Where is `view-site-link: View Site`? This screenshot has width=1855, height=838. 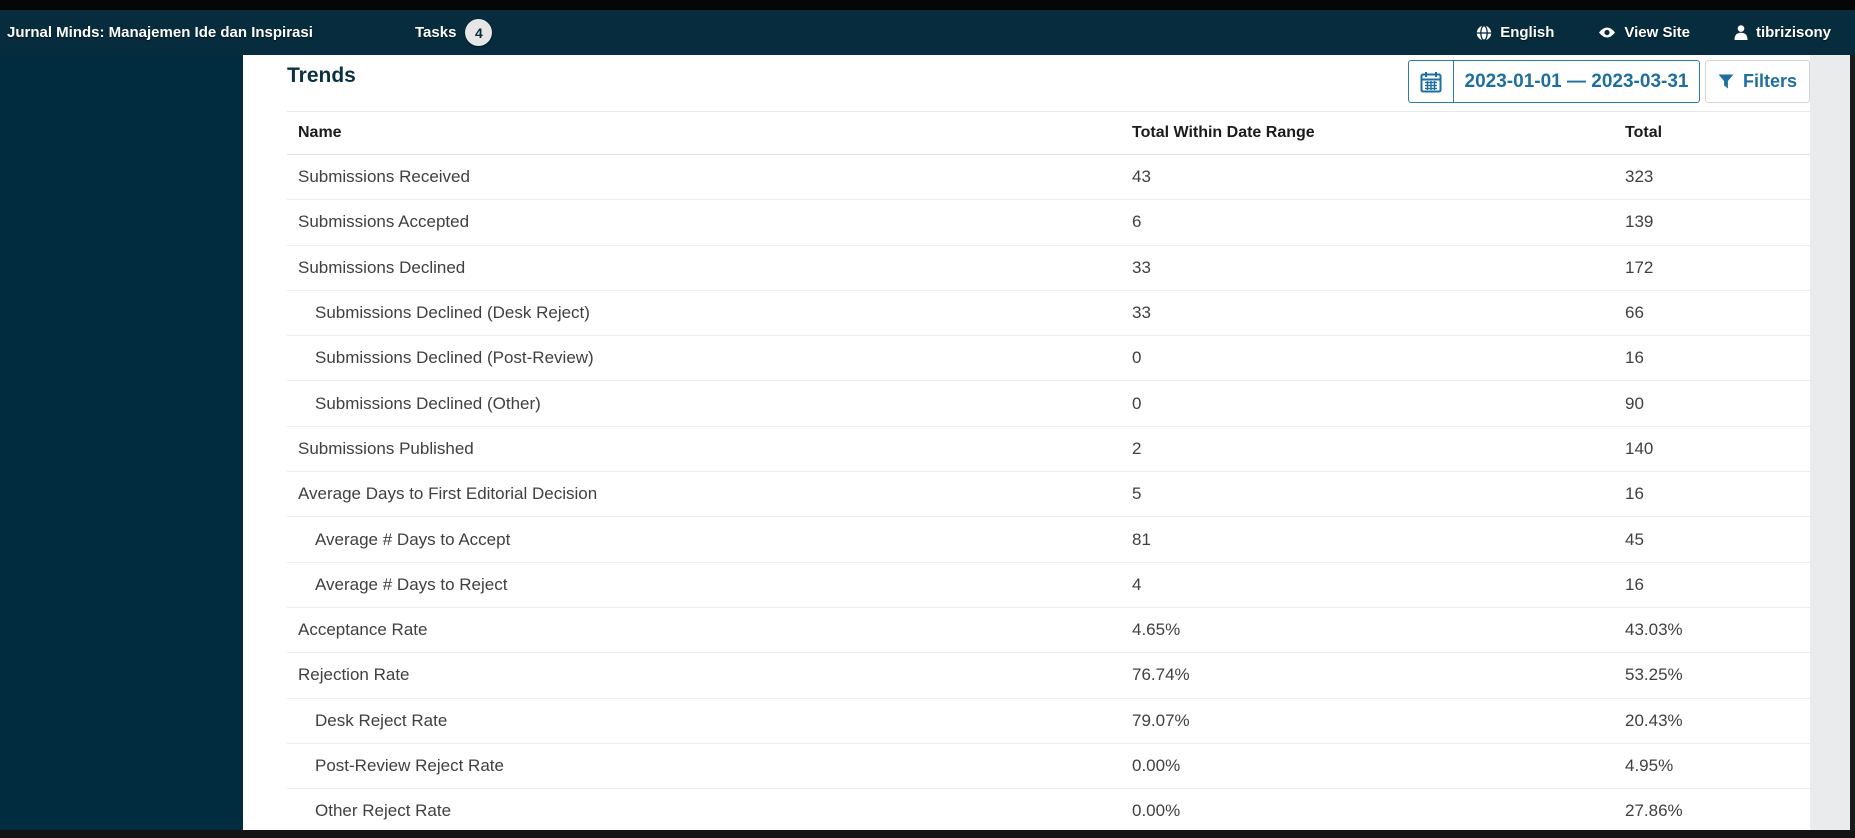
view-site-link: View Site is located at coordinates (1644, 32).